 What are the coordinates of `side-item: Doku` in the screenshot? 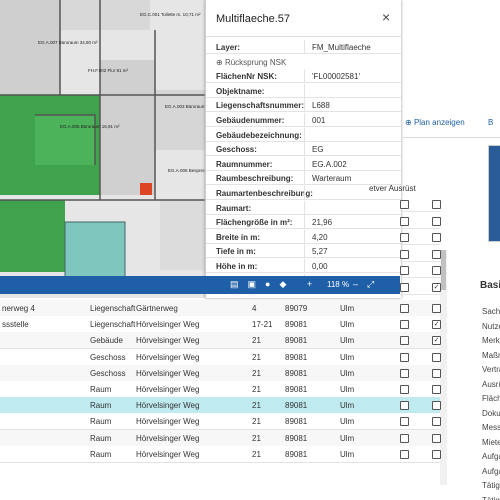 It's located at (491, 413).